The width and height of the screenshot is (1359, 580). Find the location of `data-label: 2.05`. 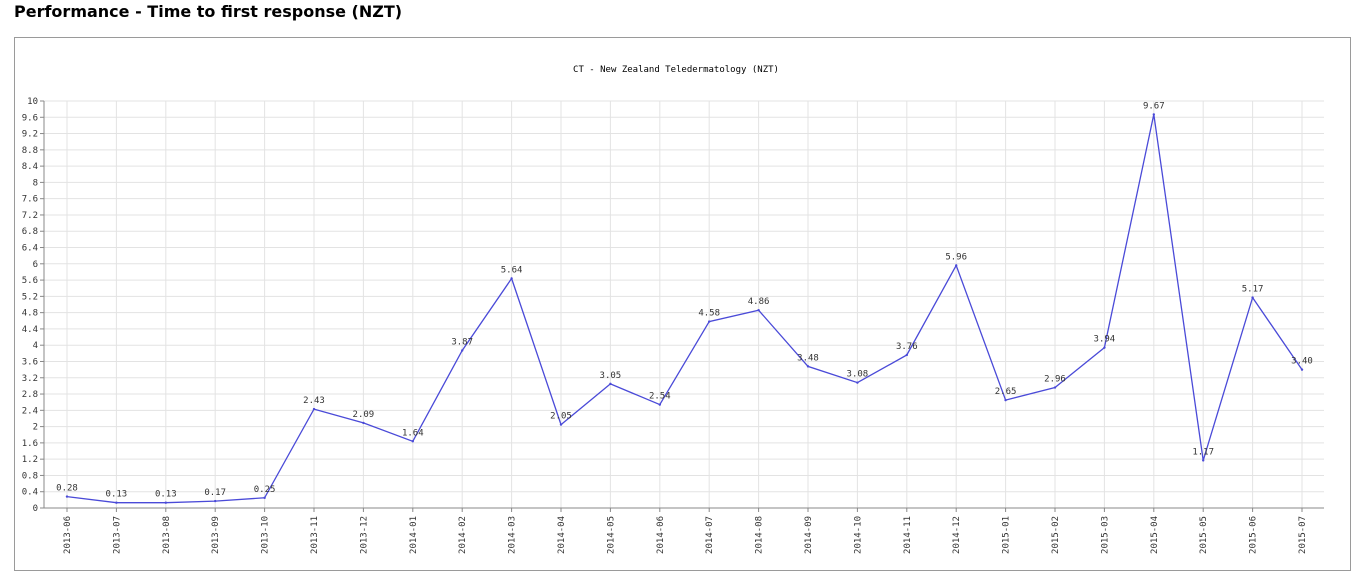

data-label: 2.05 is located at coordinates (561, 417).